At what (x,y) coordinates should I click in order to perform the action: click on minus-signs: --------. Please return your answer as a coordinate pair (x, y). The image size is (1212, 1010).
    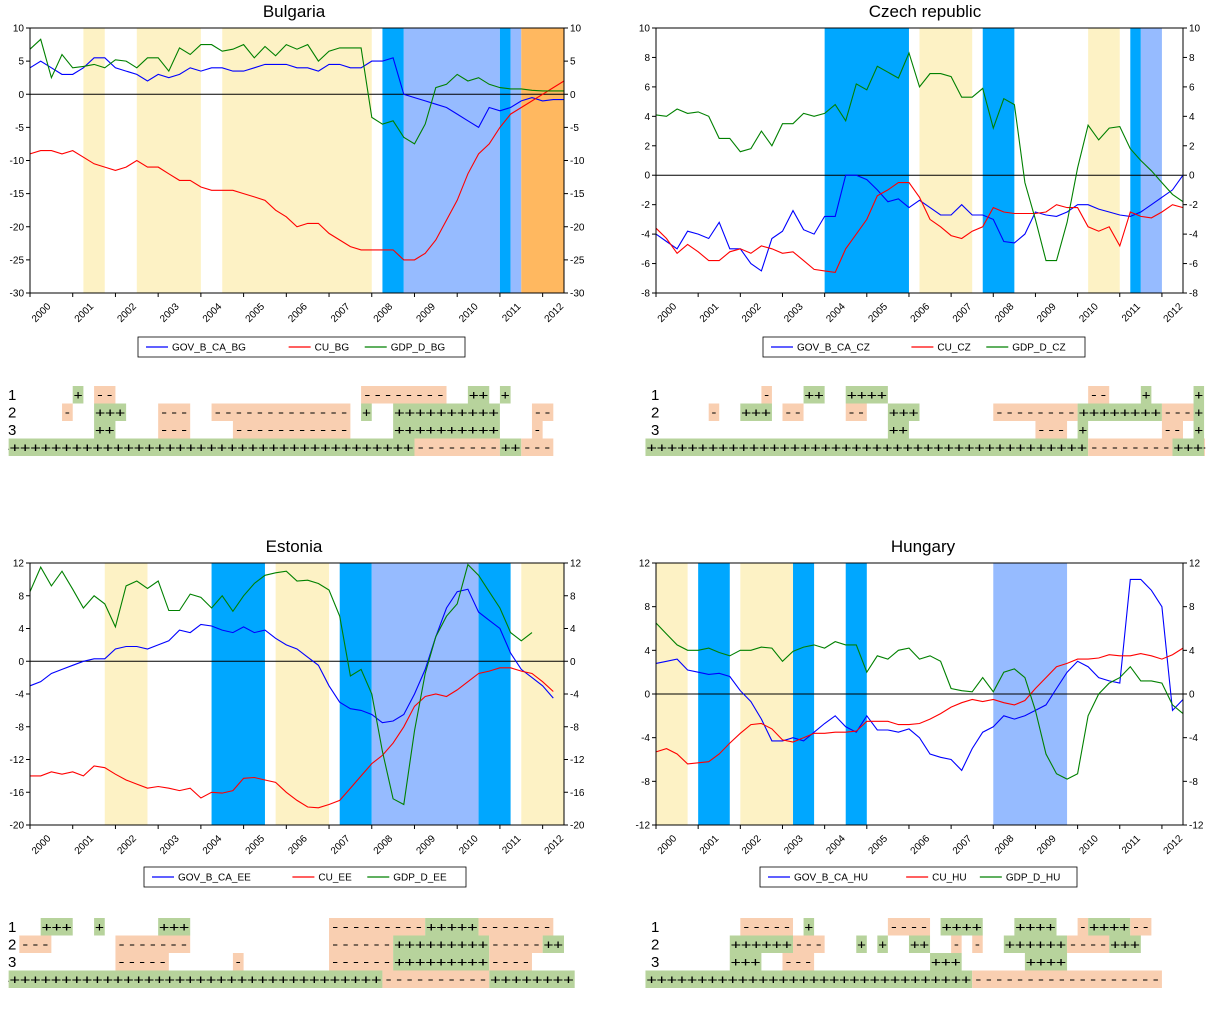
    Looking at the image, I should click on (1035, 413).